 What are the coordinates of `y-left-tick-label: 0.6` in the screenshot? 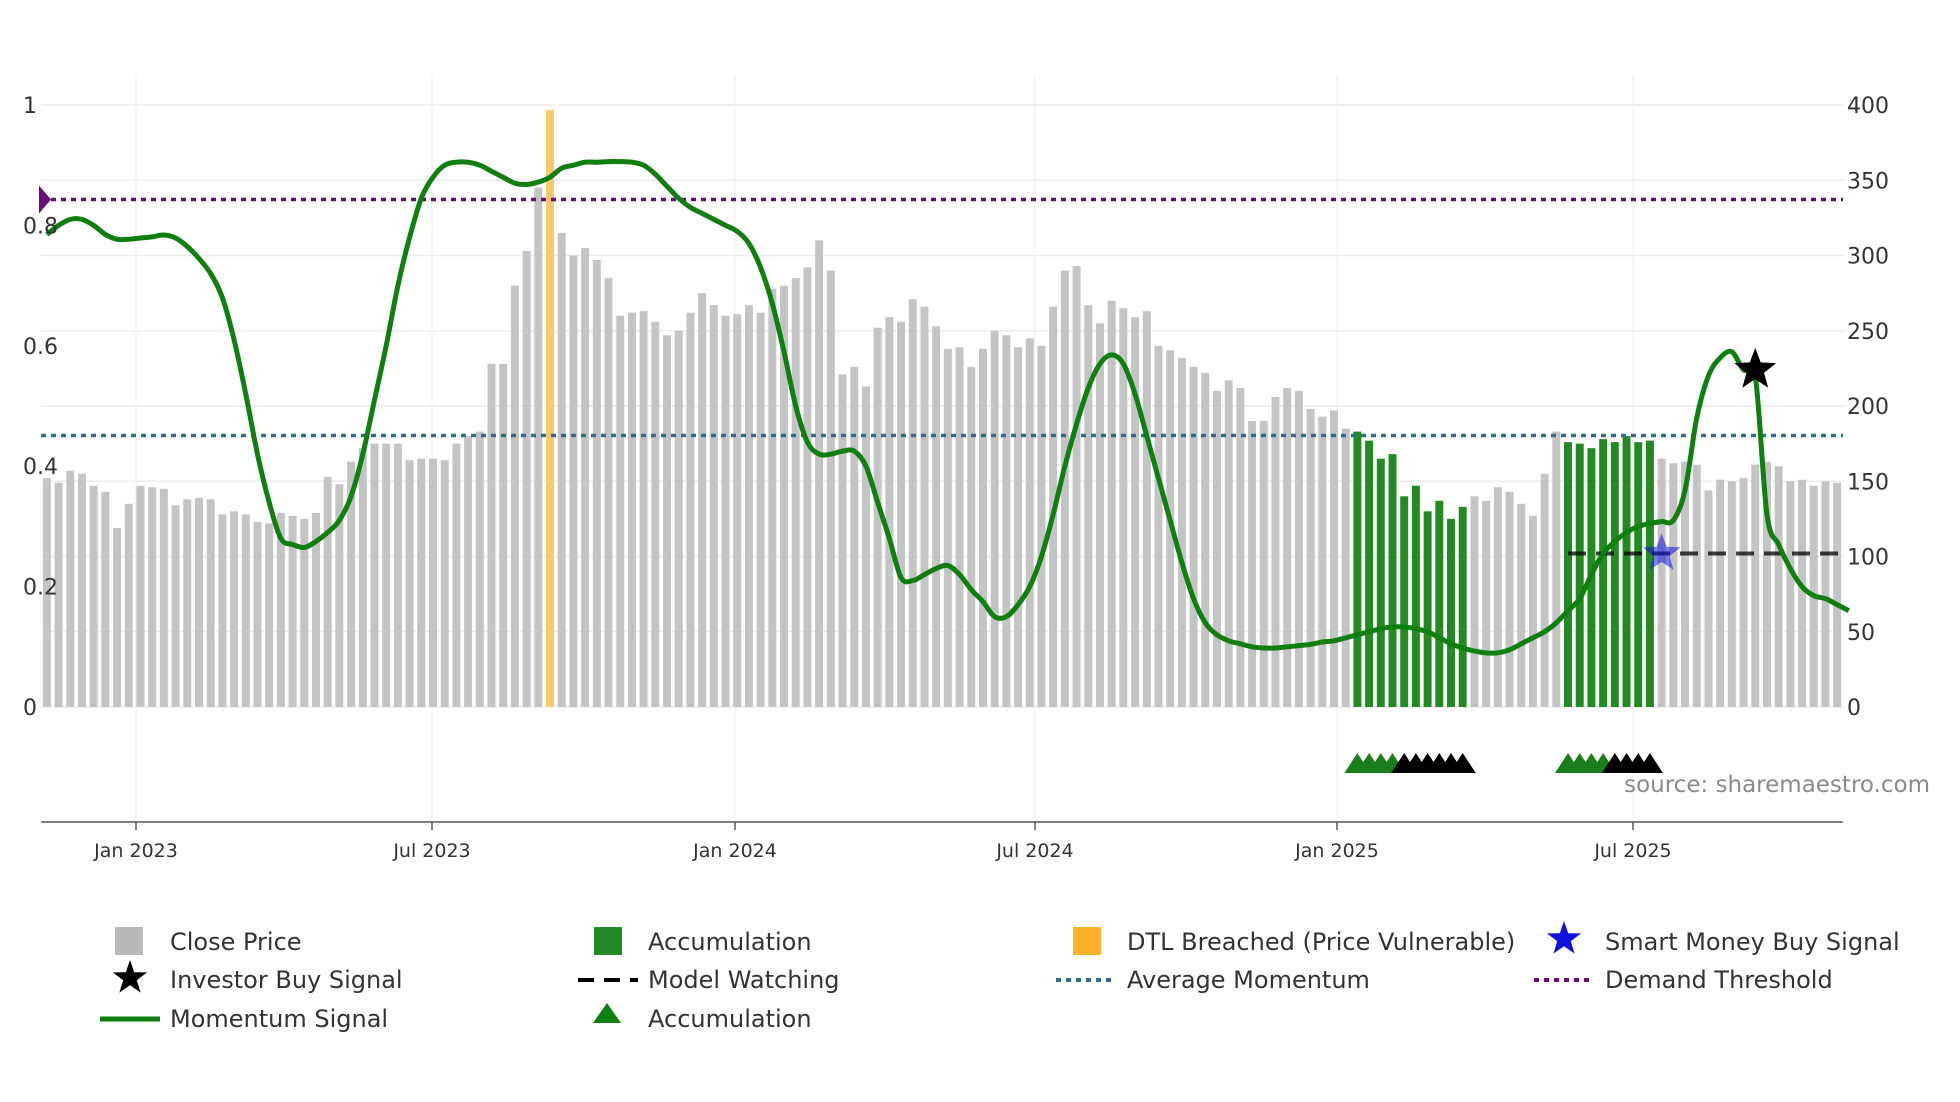 It's located at (40, 347).